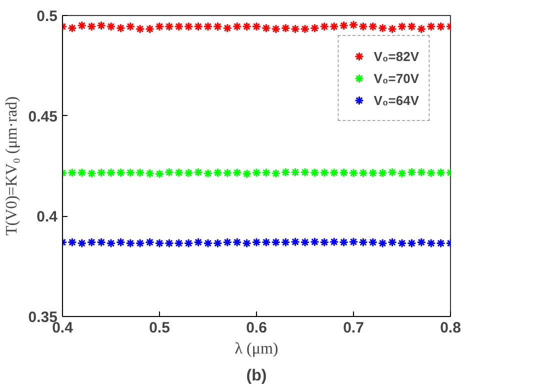 The height and width of the screenshot is (389, 550). Describe the element at coordinates (47, 16) in the screenshot. I see `y-tick-label: 0.5` at that location.